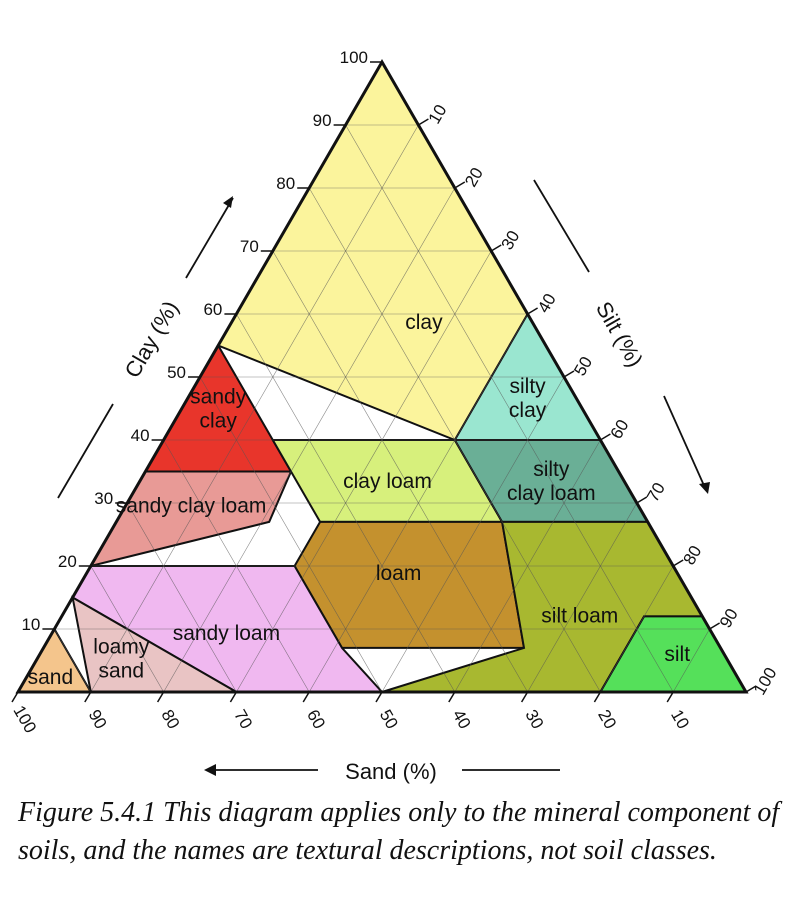  Describe the element at coordinates (399, 573) in the screenshot. I see `region-label-loam: loam` at that location.